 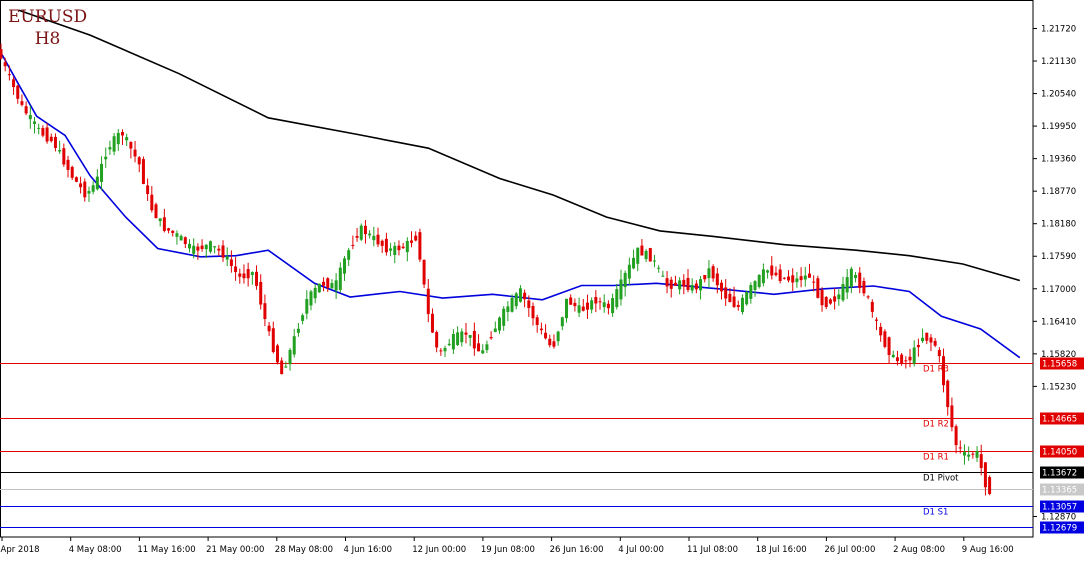 What do you see at coordinates (1058, 355) in the screenshot?
I see `y-tick-label: 1.15820` at bounding box center [1058, 355].